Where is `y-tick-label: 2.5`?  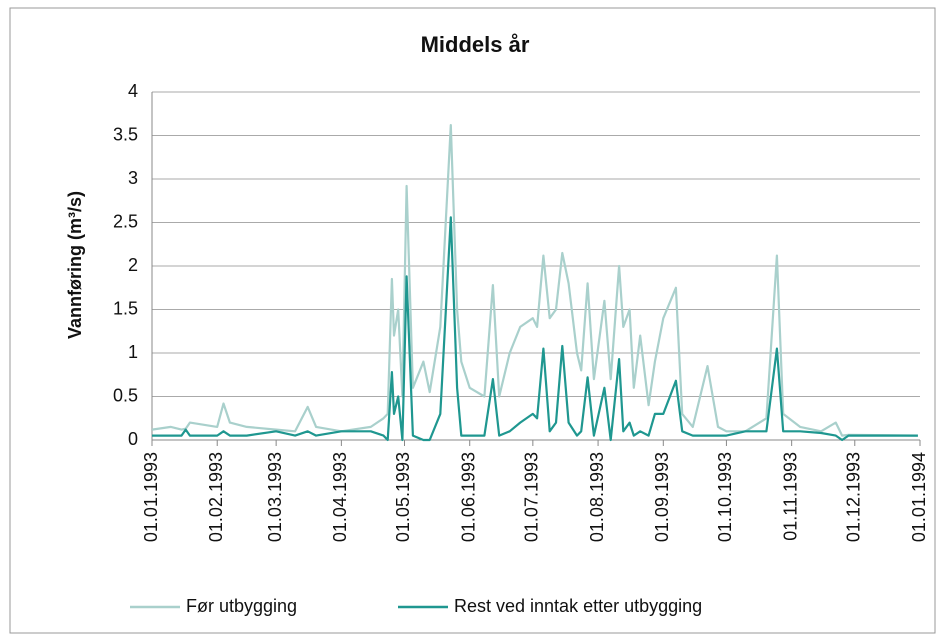
y-tick-label: 2.5 is located at coordinates (125, 221).